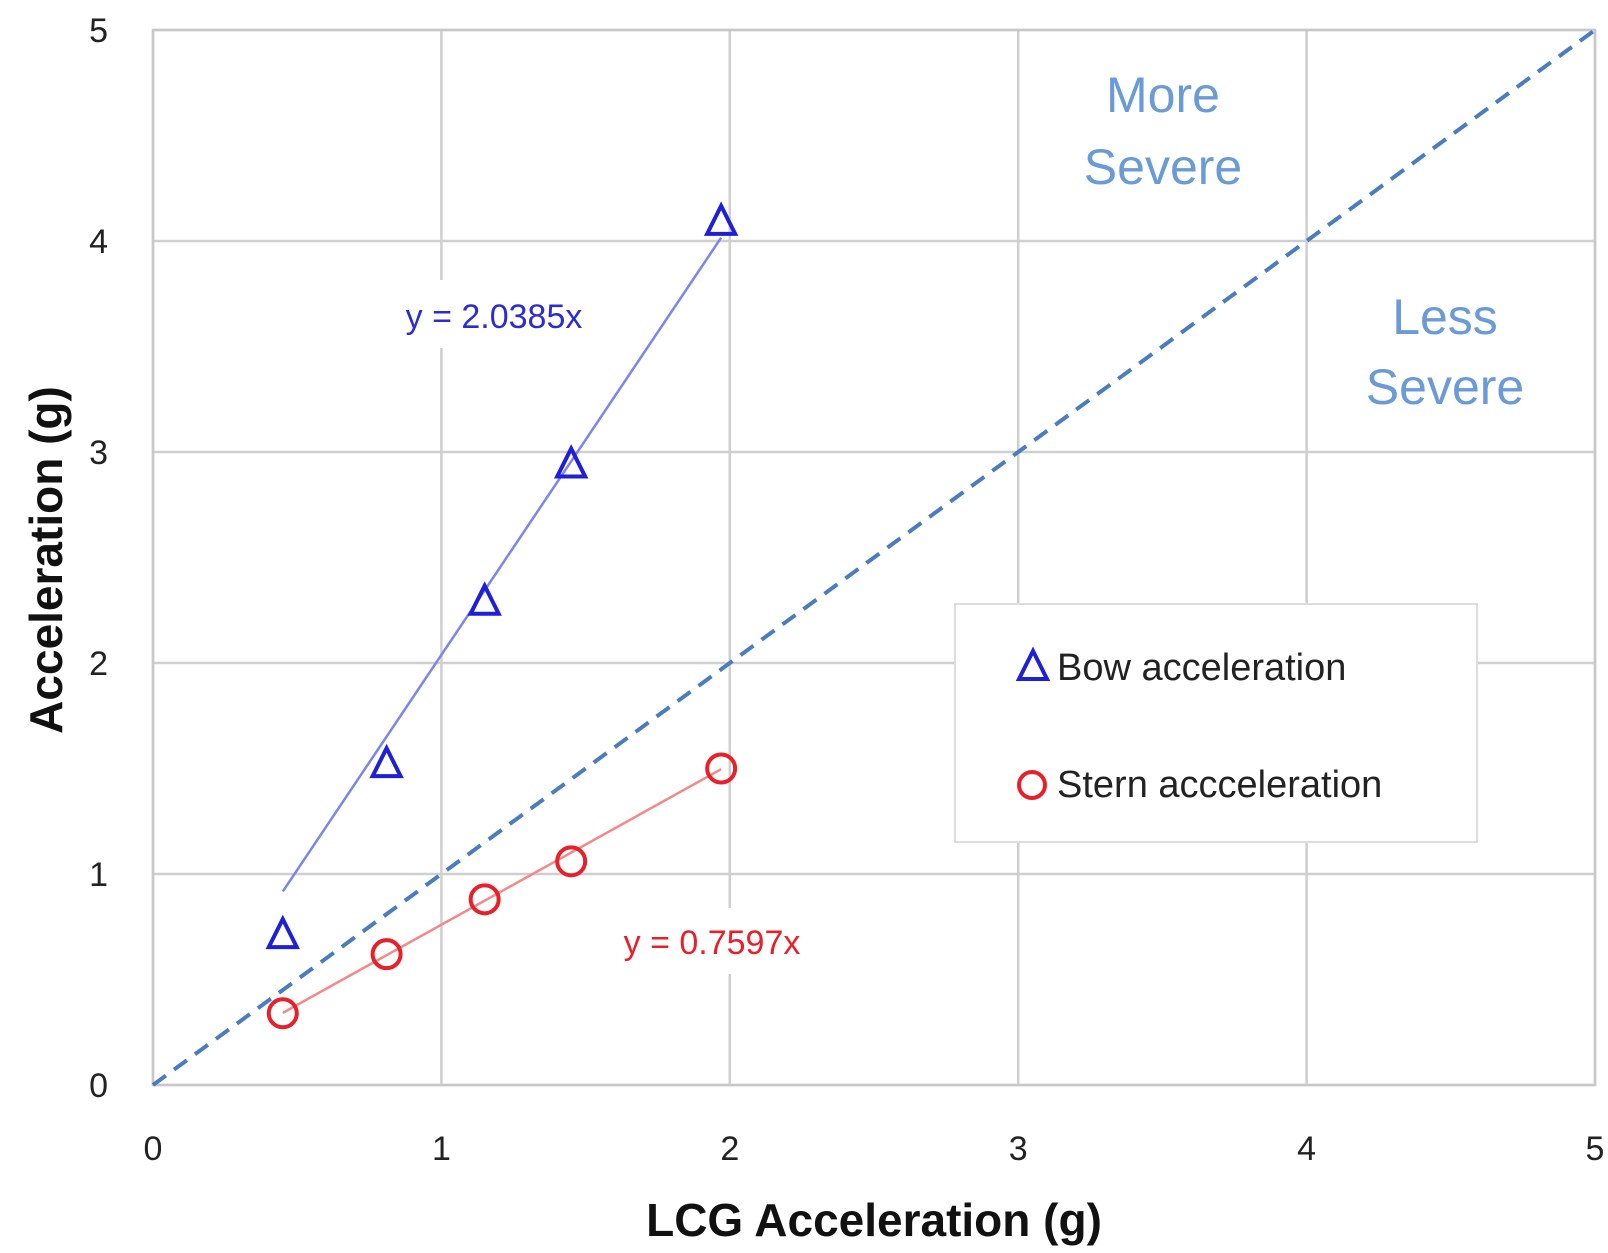 The width and height of the screenshot is (1608, 1253). I want to click on y-axis-title: Acceleration (g), so click(46, 560).